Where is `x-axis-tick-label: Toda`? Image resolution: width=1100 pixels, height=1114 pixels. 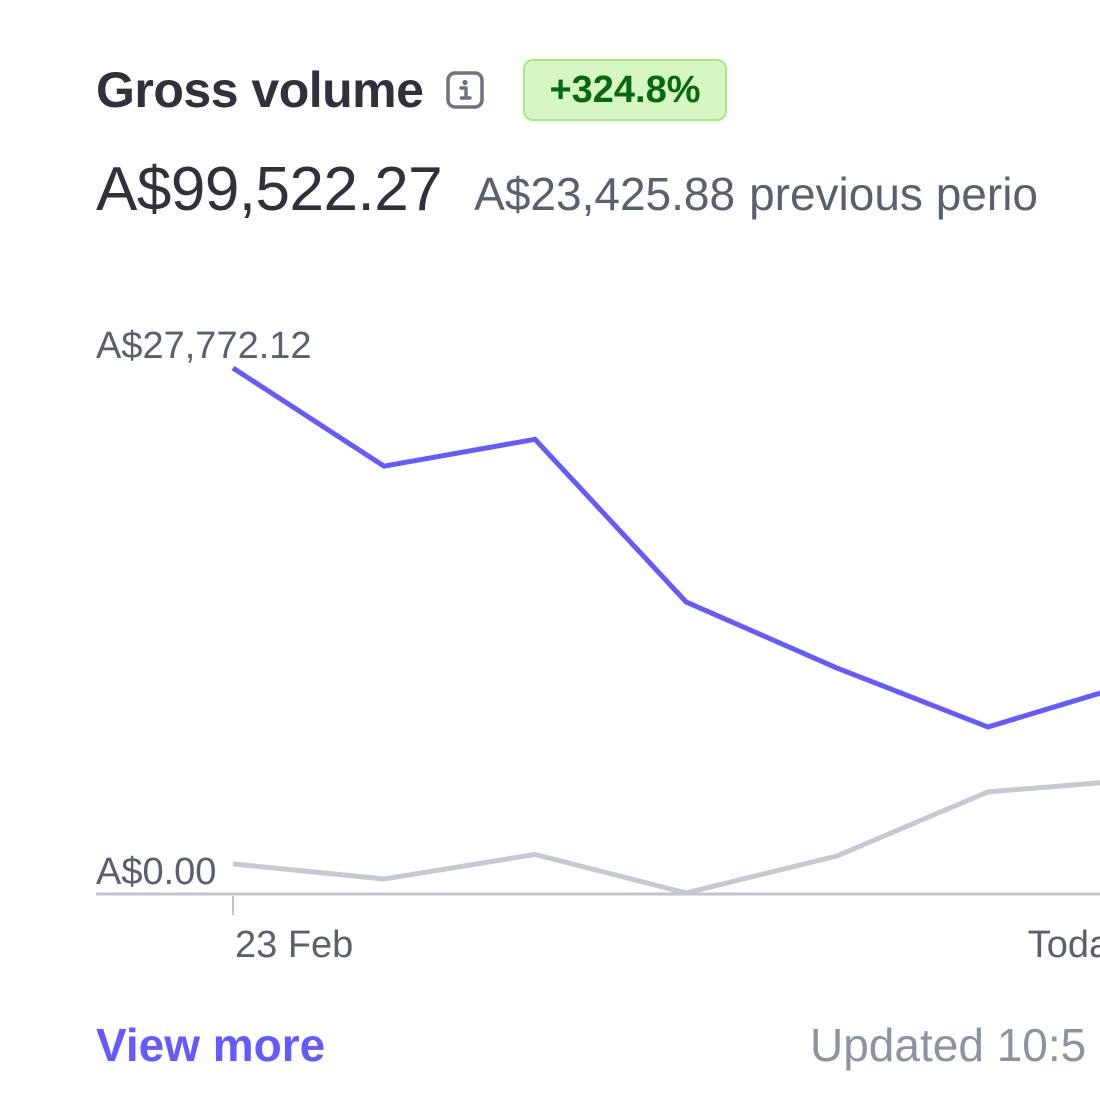 x-axis-tick-label: Toda is located at coordinates (1064, 945).